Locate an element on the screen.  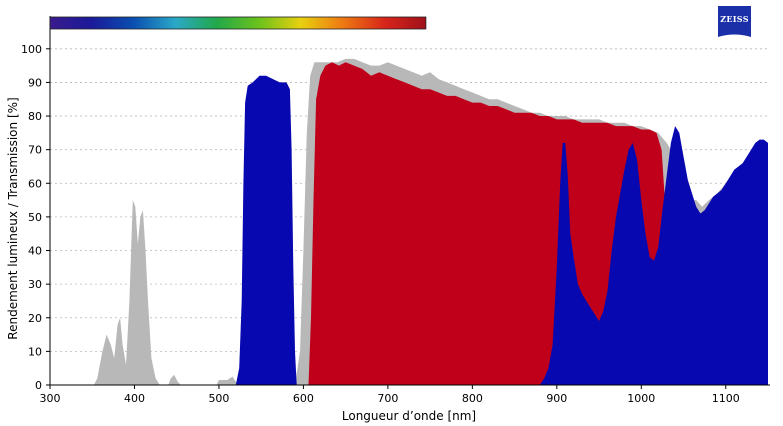
x-tick-label-700: 700 is located at coordinates (387, 398).